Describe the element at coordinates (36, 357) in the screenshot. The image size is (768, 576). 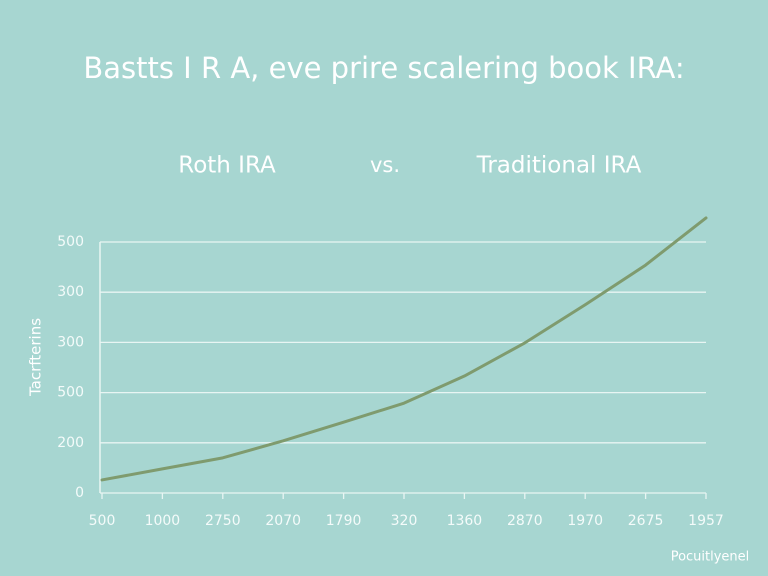
I see `y-axis-label: Tacrfterins` at that location.